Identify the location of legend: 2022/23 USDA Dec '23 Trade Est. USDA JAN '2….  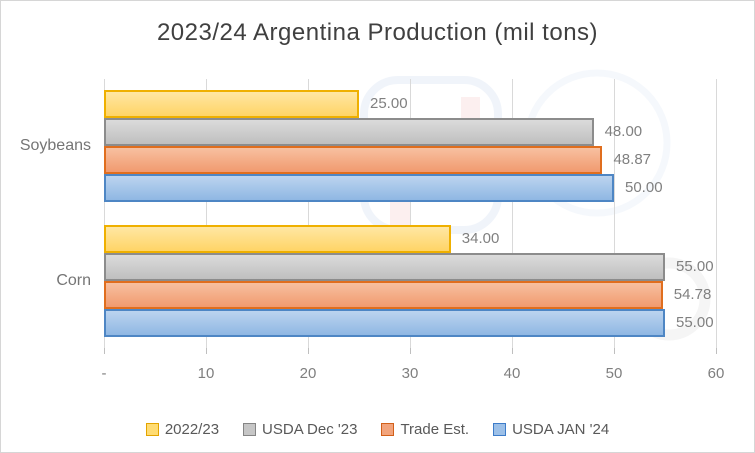
(377, 429).